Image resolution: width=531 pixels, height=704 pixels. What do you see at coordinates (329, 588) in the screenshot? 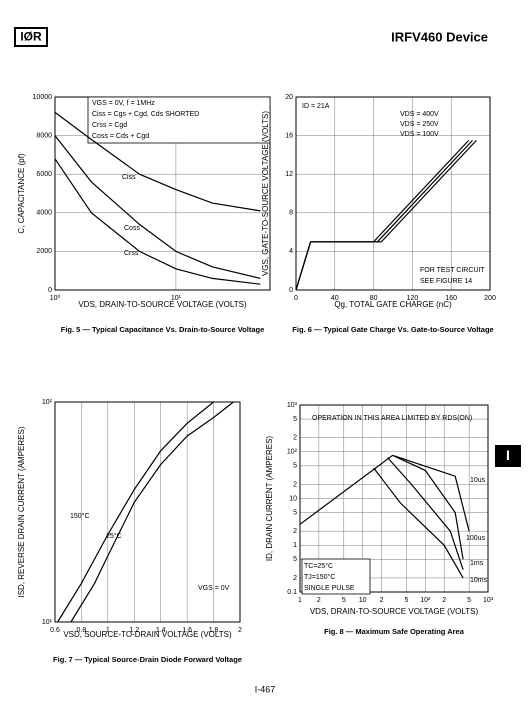
I see `annotation: SINGLE PULSE` at bounding box center [329, 588].